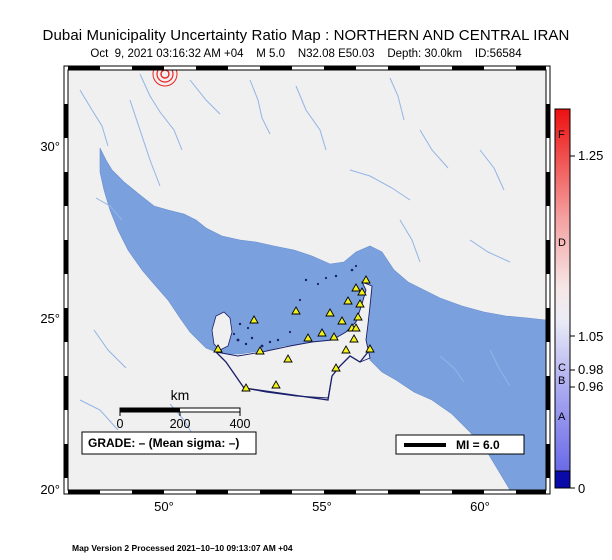 The width and height of the screenshot is (612, 560). Describe the element at coordinates (478, 445) in the screenshot. I see `mi-text: MI = 6.0` at that location.